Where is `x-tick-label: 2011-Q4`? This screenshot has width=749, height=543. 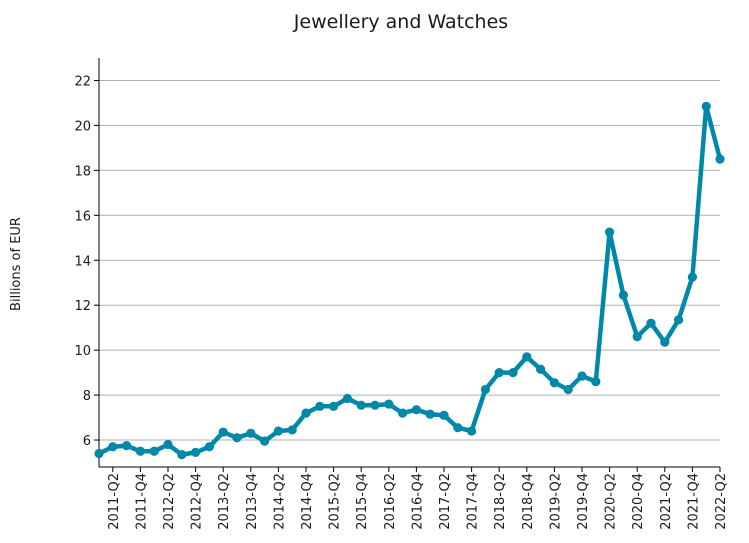
x-tick-label: 2011-Q4 is located at coordinates (141, 501).